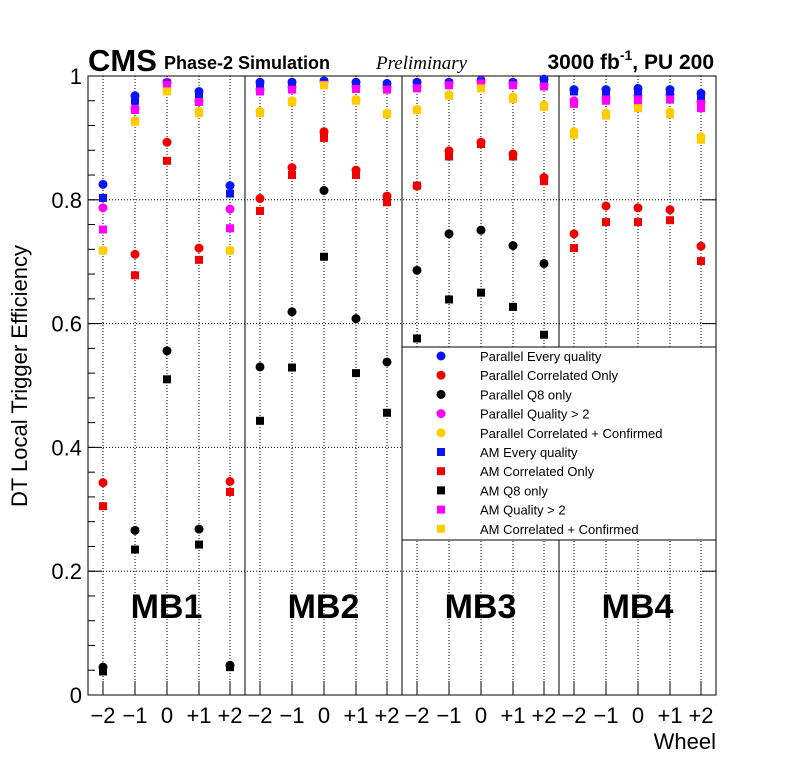  Describe the element at coordinates (514, 490) in the screenshot. I see `legend-label: AM Q8 only` at that location.